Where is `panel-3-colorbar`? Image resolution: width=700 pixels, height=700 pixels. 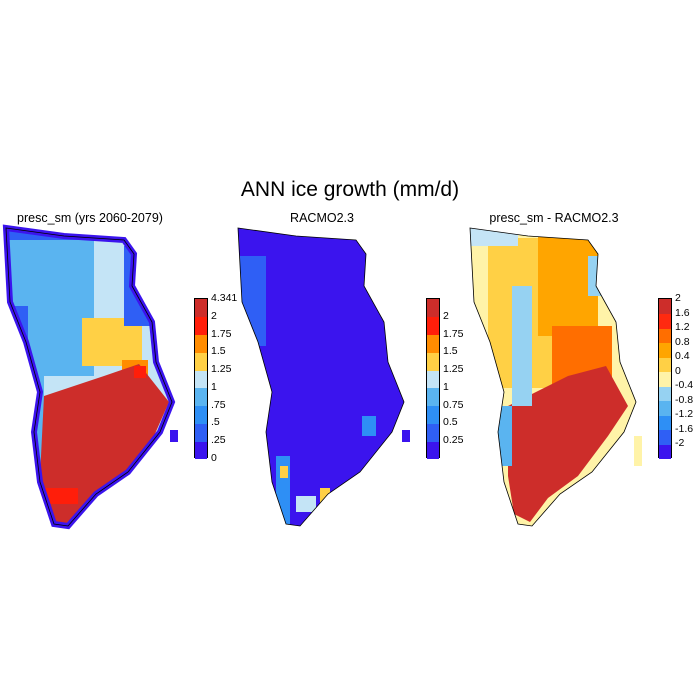 panel-3-colorbar is located at coordinates (665, 379).